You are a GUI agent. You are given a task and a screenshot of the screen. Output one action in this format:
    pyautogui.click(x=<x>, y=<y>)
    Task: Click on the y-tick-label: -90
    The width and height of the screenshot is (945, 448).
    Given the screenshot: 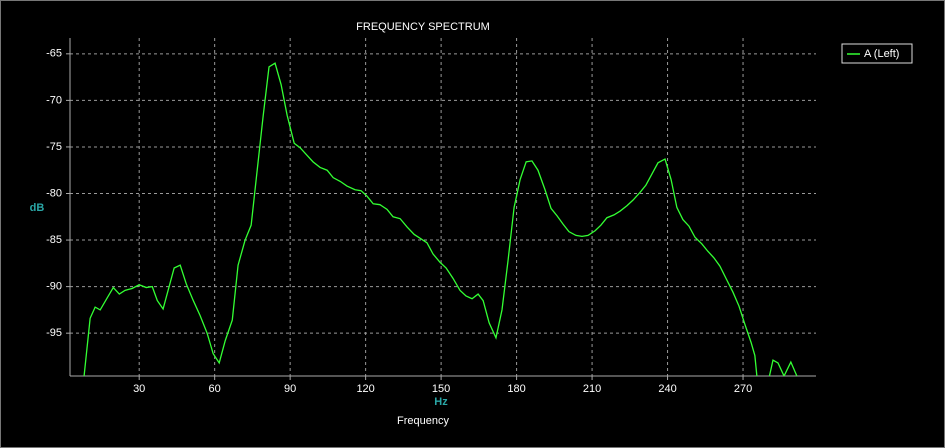 What is the action you would take?
    pyautogui.click(x=54, y=287)
    